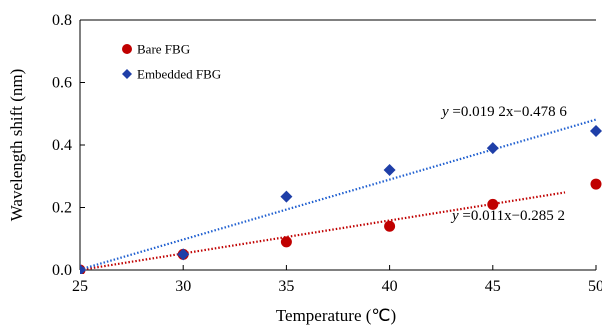 The height and width of the screenshot is (328, 602). Describe the element at coordinates (62, 83) in the screenshot. I see `y-tick-label: 0.6` at that location.